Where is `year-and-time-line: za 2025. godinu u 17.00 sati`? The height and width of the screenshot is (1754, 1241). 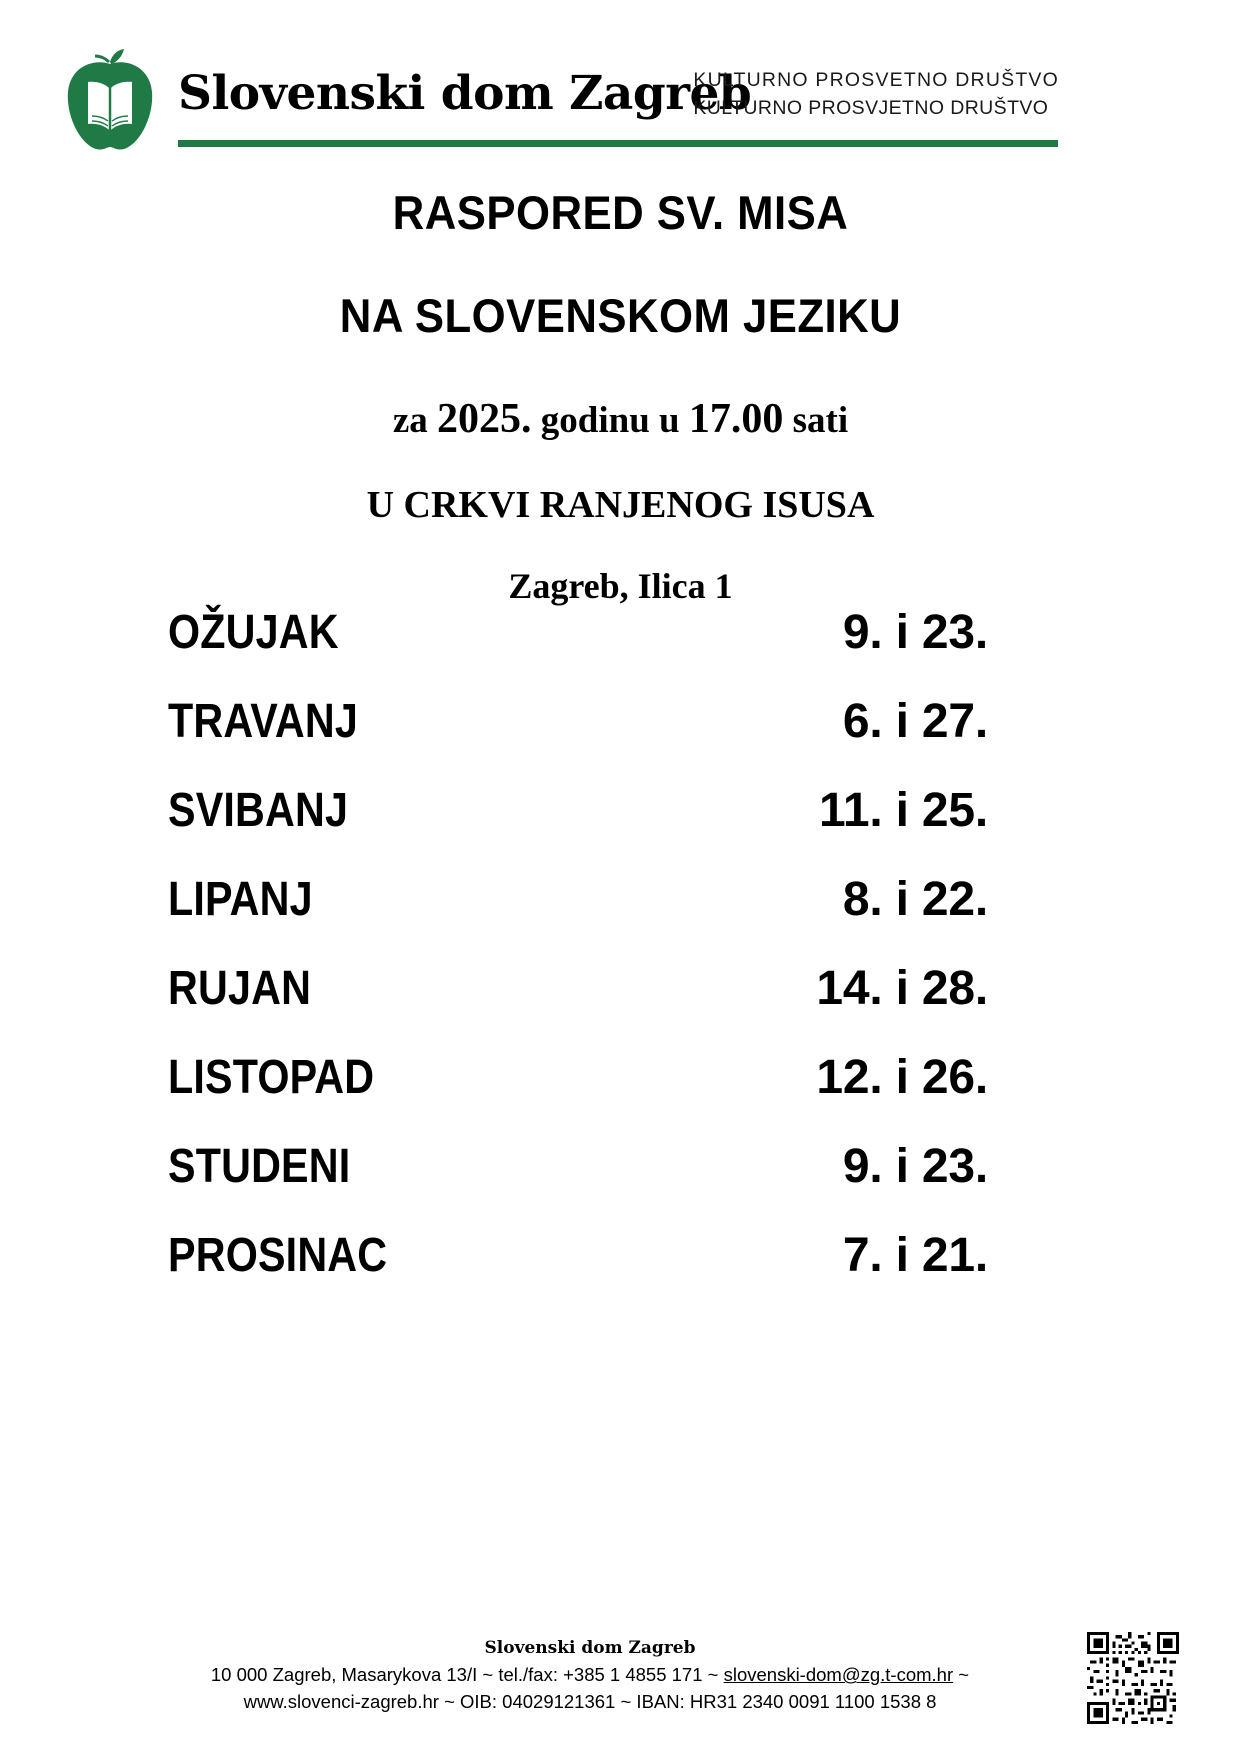
year-and-time-line: za 2025. godinu u 17.00 sati is located at coordinates (620, 419).